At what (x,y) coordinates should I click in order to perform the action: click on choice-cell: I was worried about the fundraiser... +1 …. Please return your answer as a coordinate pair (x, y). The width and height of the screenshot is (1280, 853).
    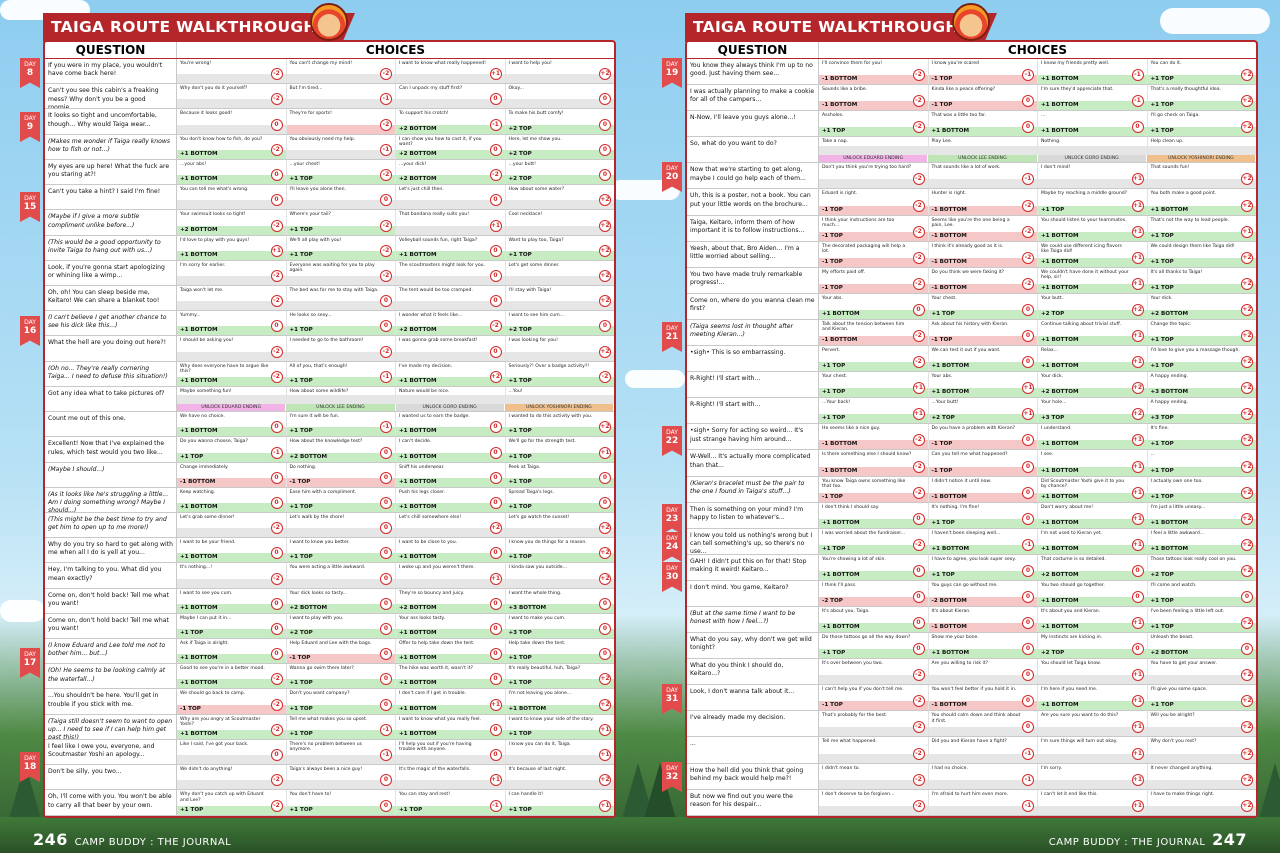
    Looking at the image, I should click on (874, 541).